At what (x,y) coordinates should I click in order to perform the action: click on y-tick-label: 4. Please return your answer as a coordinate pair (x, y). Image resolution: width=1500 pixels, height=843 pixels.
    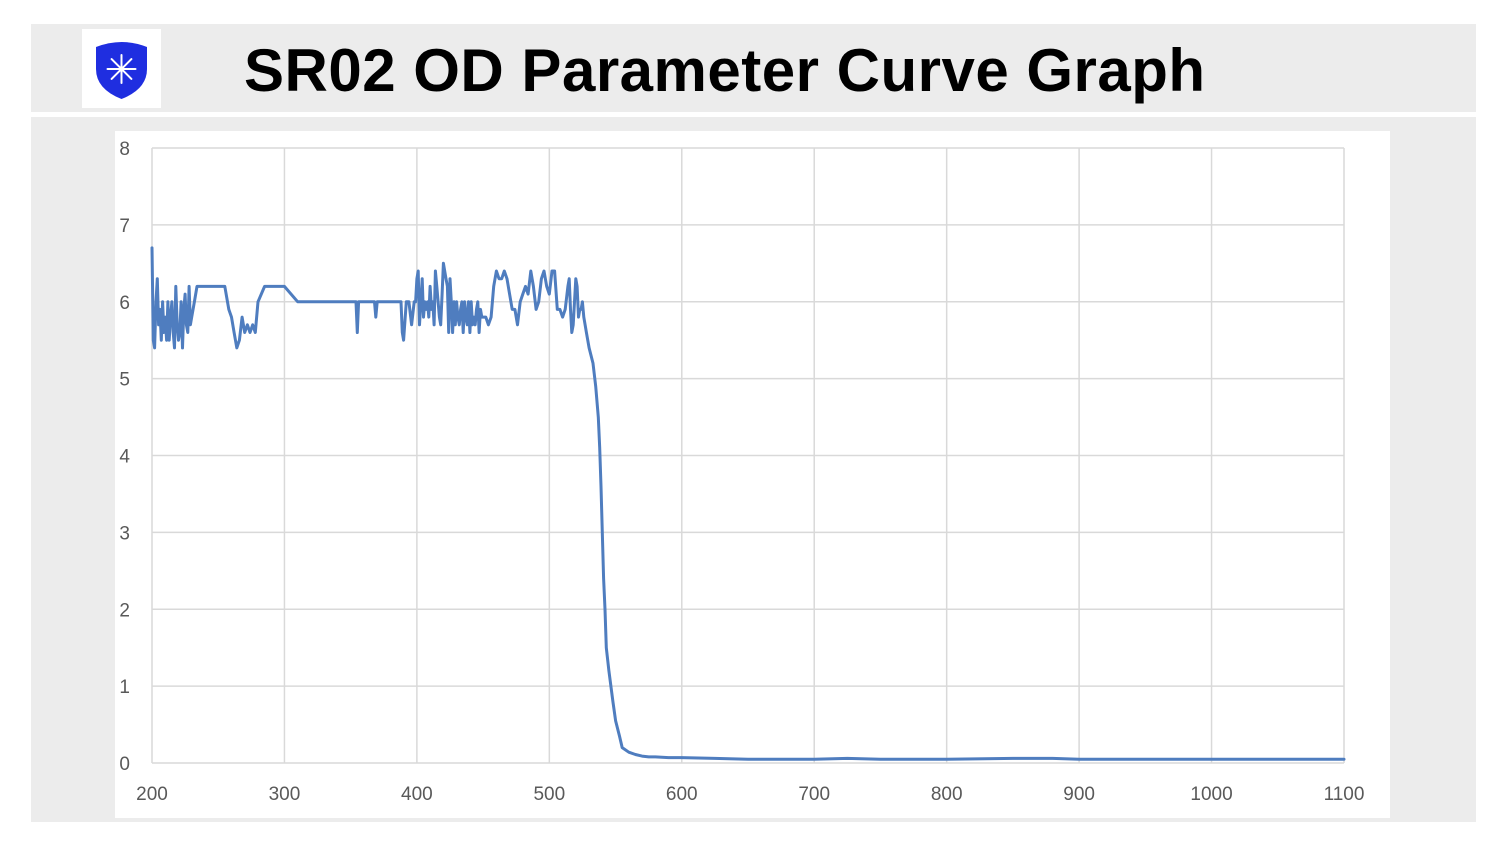
    Looking at the image, I should click on (124, 457).